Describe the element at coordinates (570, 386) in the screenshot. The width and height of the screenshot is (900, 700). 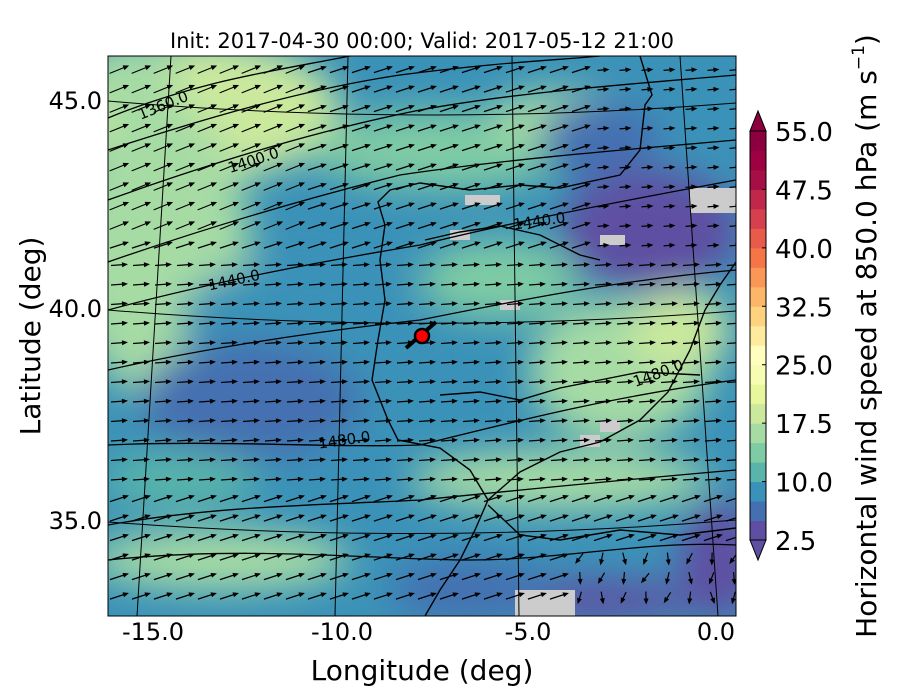
I see `coastline-segment` at that location.